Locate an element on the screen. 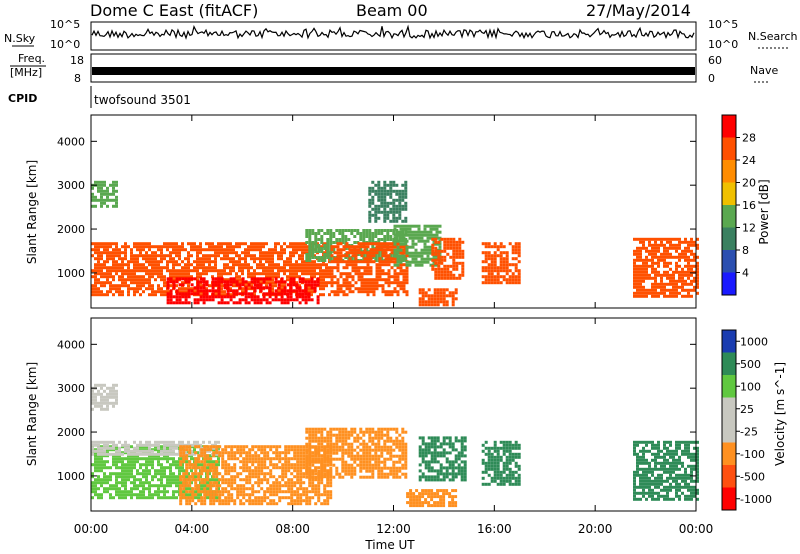  nsky-tick-top-left: 10^5 is located at coordinates (65, 24).